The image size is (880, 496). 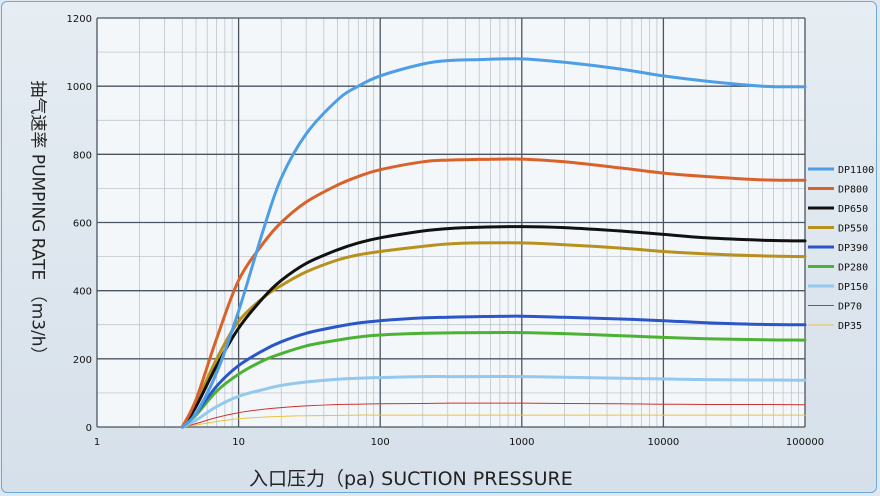 What do you see at coordinates (853, 209) in the screenshot?
I see `legend-label-dp650: DP650` at bounding box center [853, 209].